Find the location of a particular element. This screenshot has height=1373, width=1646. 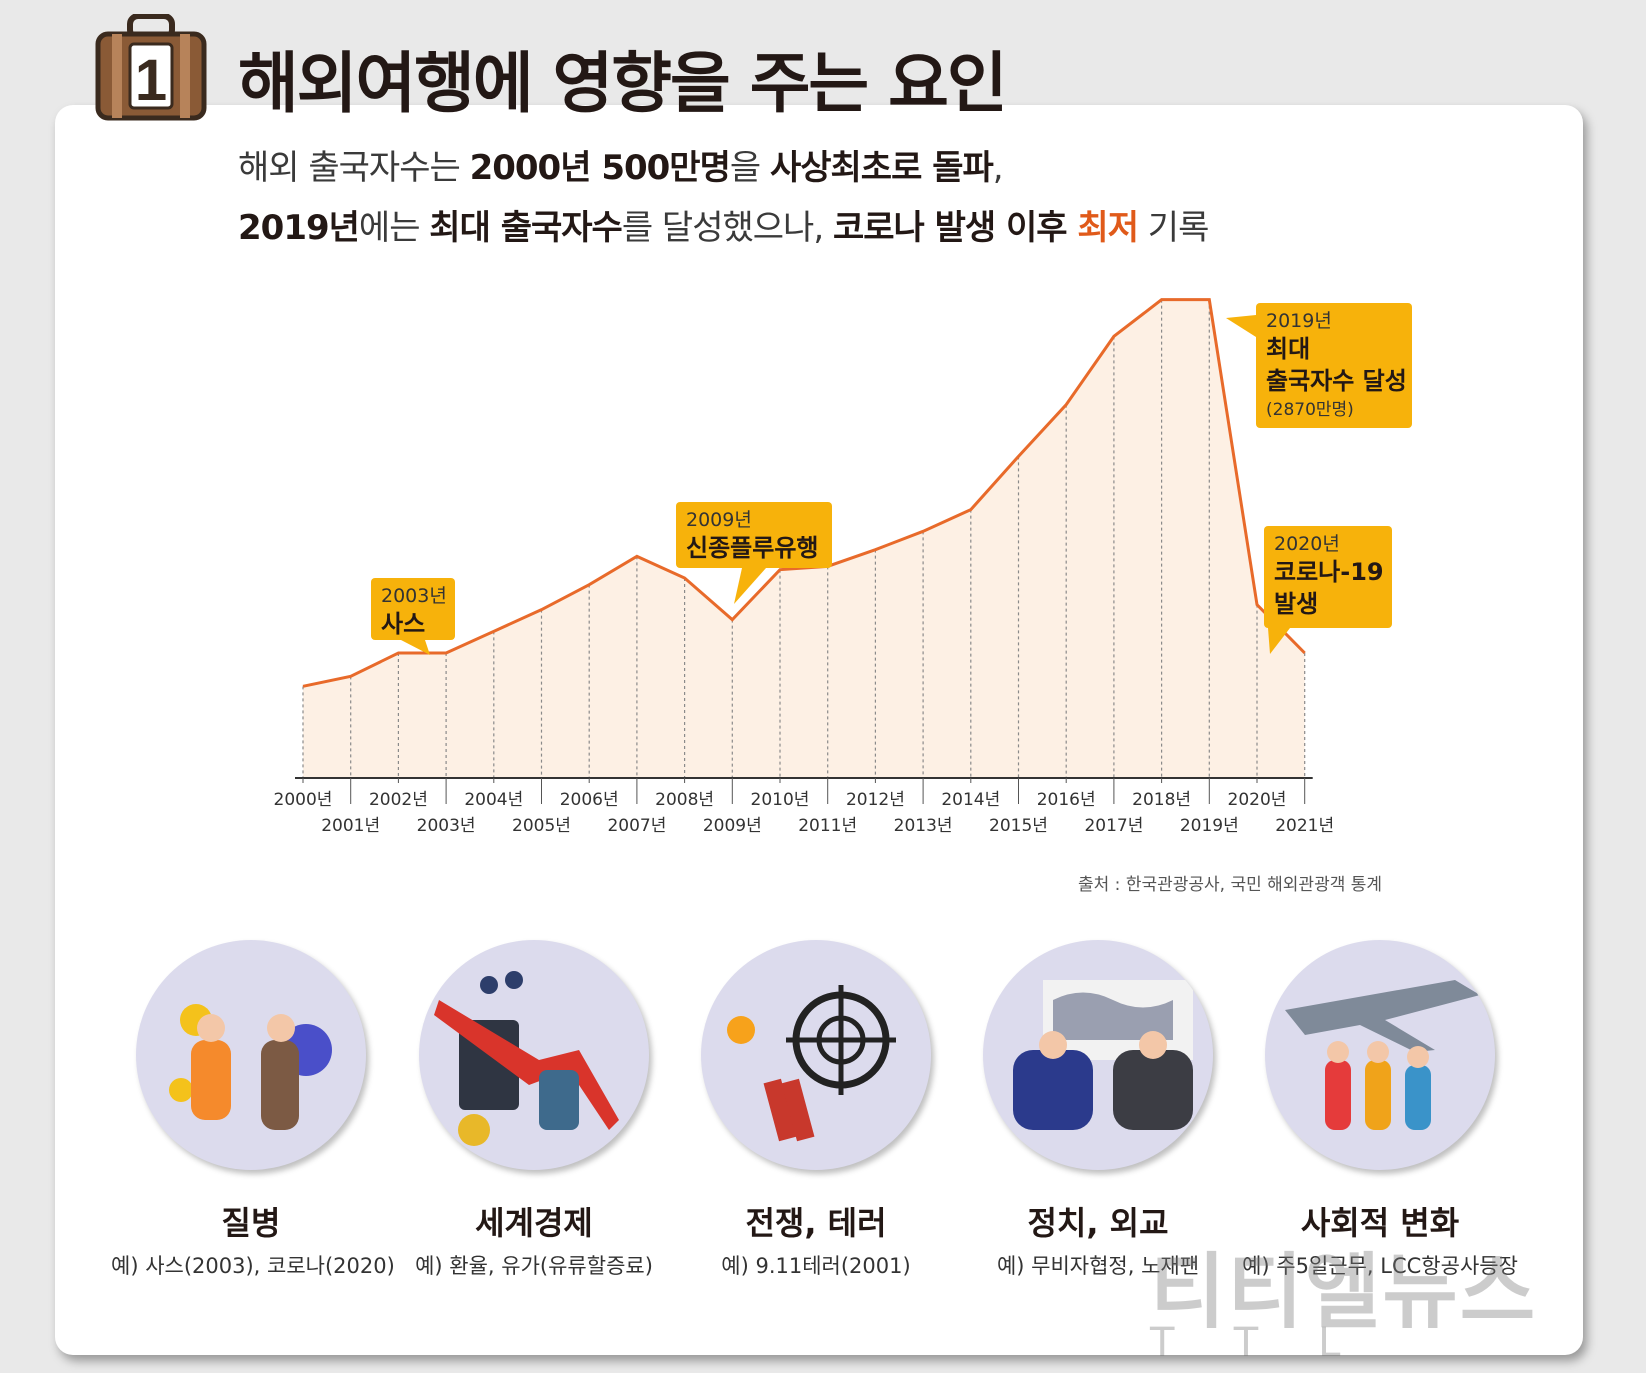

x-tick-label: 2016년 is located at coordinates (1066, 800).